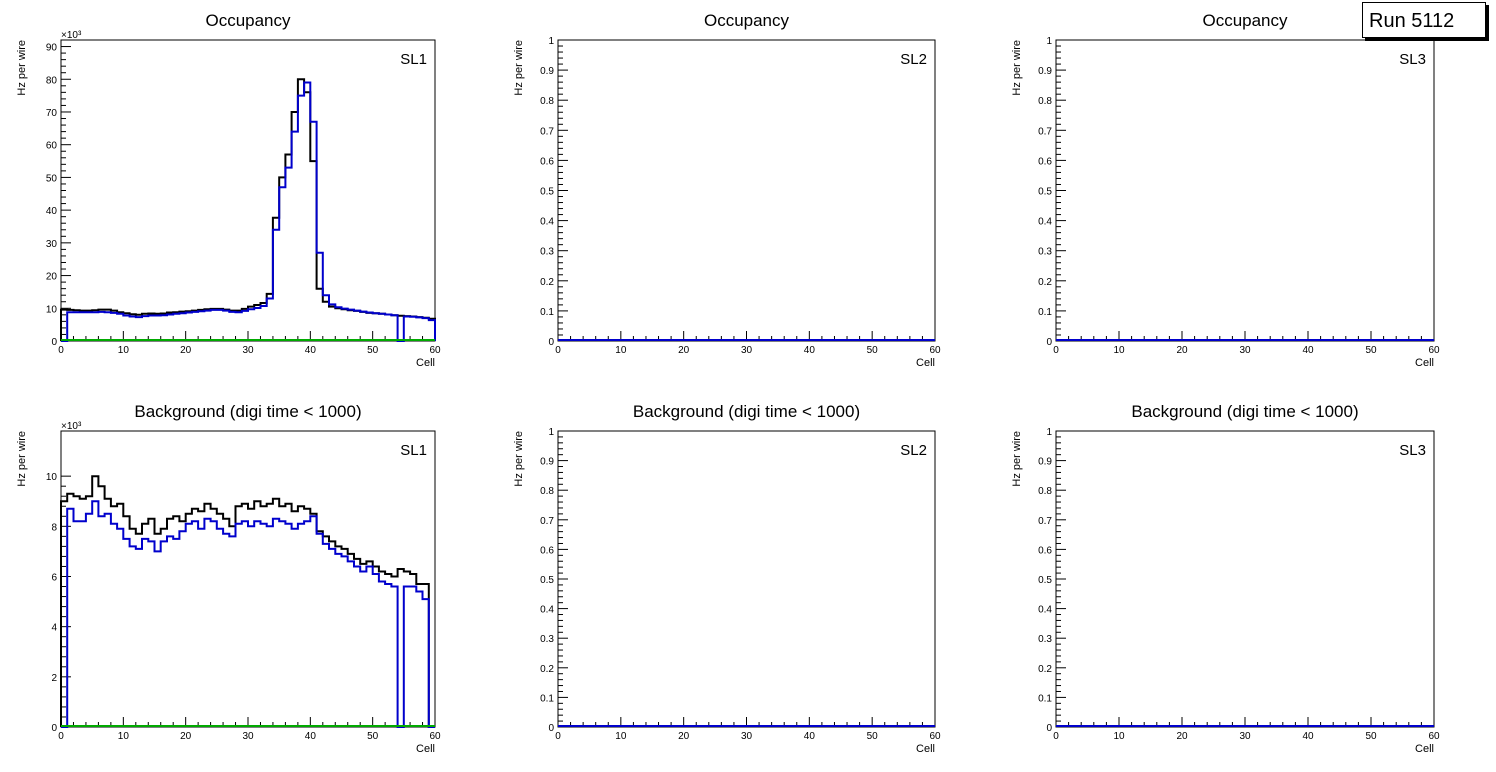  What do you see at coordinates (52, 178) in the screenshot?
I see `y-tick-label: 50` at bounding box center [52, 178].